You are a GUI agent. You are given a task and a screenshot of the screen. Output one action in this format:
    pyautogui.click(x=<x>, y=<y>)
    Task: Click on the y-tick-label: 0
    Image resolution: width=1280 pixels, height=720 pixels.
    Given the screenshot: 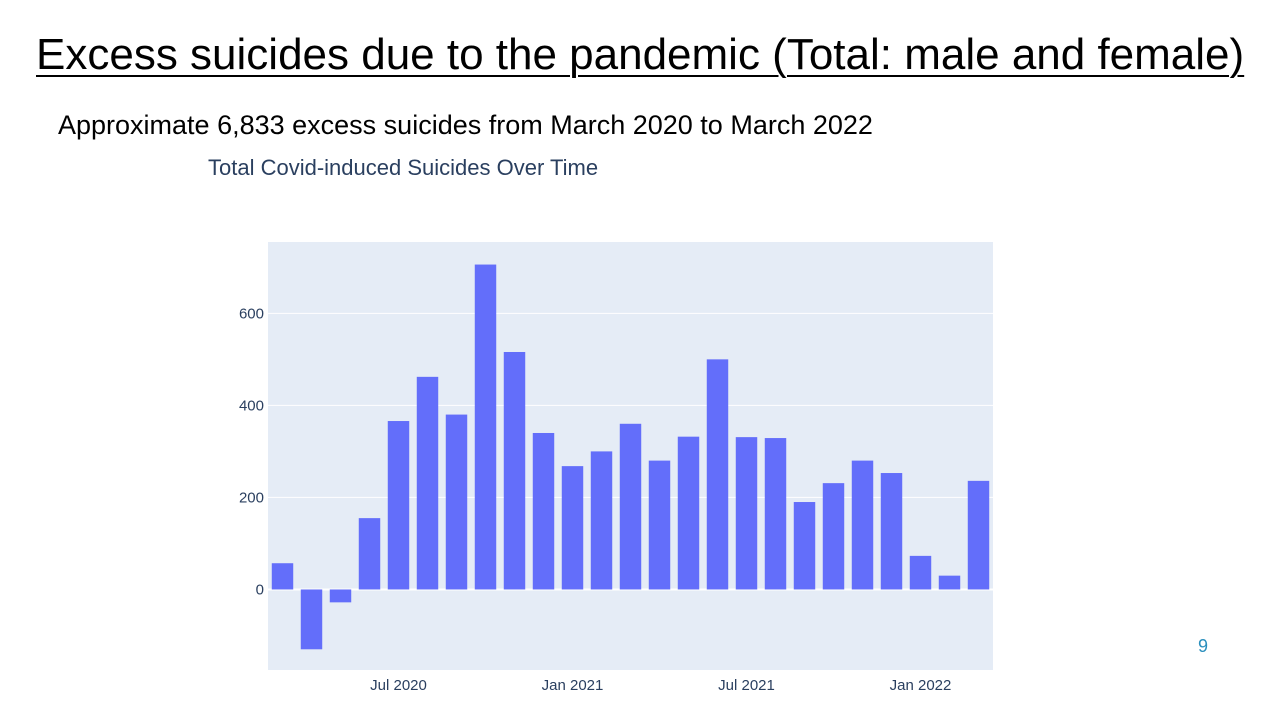 What is the action you would take?
    pyautogui.click(x=260, y=589)
    